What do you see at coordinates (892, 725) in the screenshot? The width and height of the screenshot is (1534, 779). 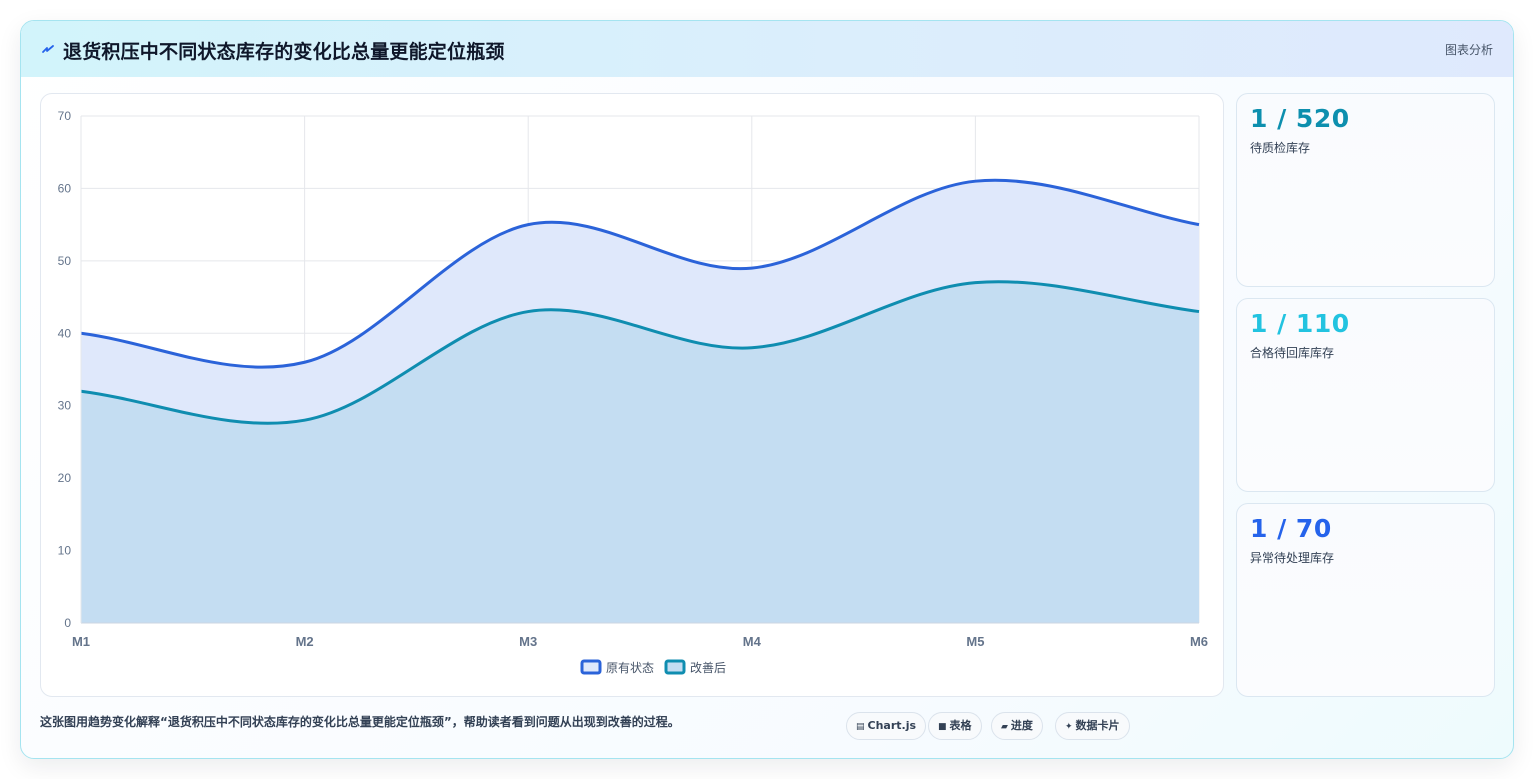 I see `chip-label: Chart.js` at bounding box center [892, 725].